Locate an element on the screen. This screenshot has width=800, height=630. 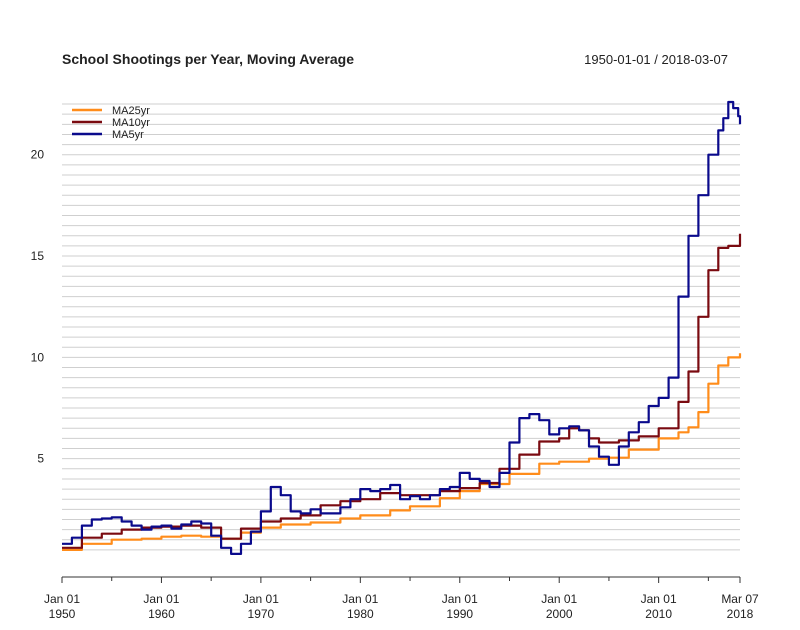
x-tick-label: 1960 is located at coordinates (161, 614).